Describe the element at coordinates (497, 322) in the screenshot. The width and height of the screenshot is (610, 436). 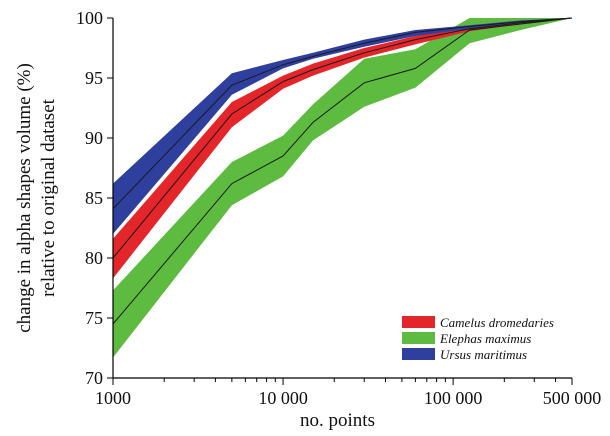
I see `legend-label-camelus-dromedaries: Camelus dromedaries` at that location.